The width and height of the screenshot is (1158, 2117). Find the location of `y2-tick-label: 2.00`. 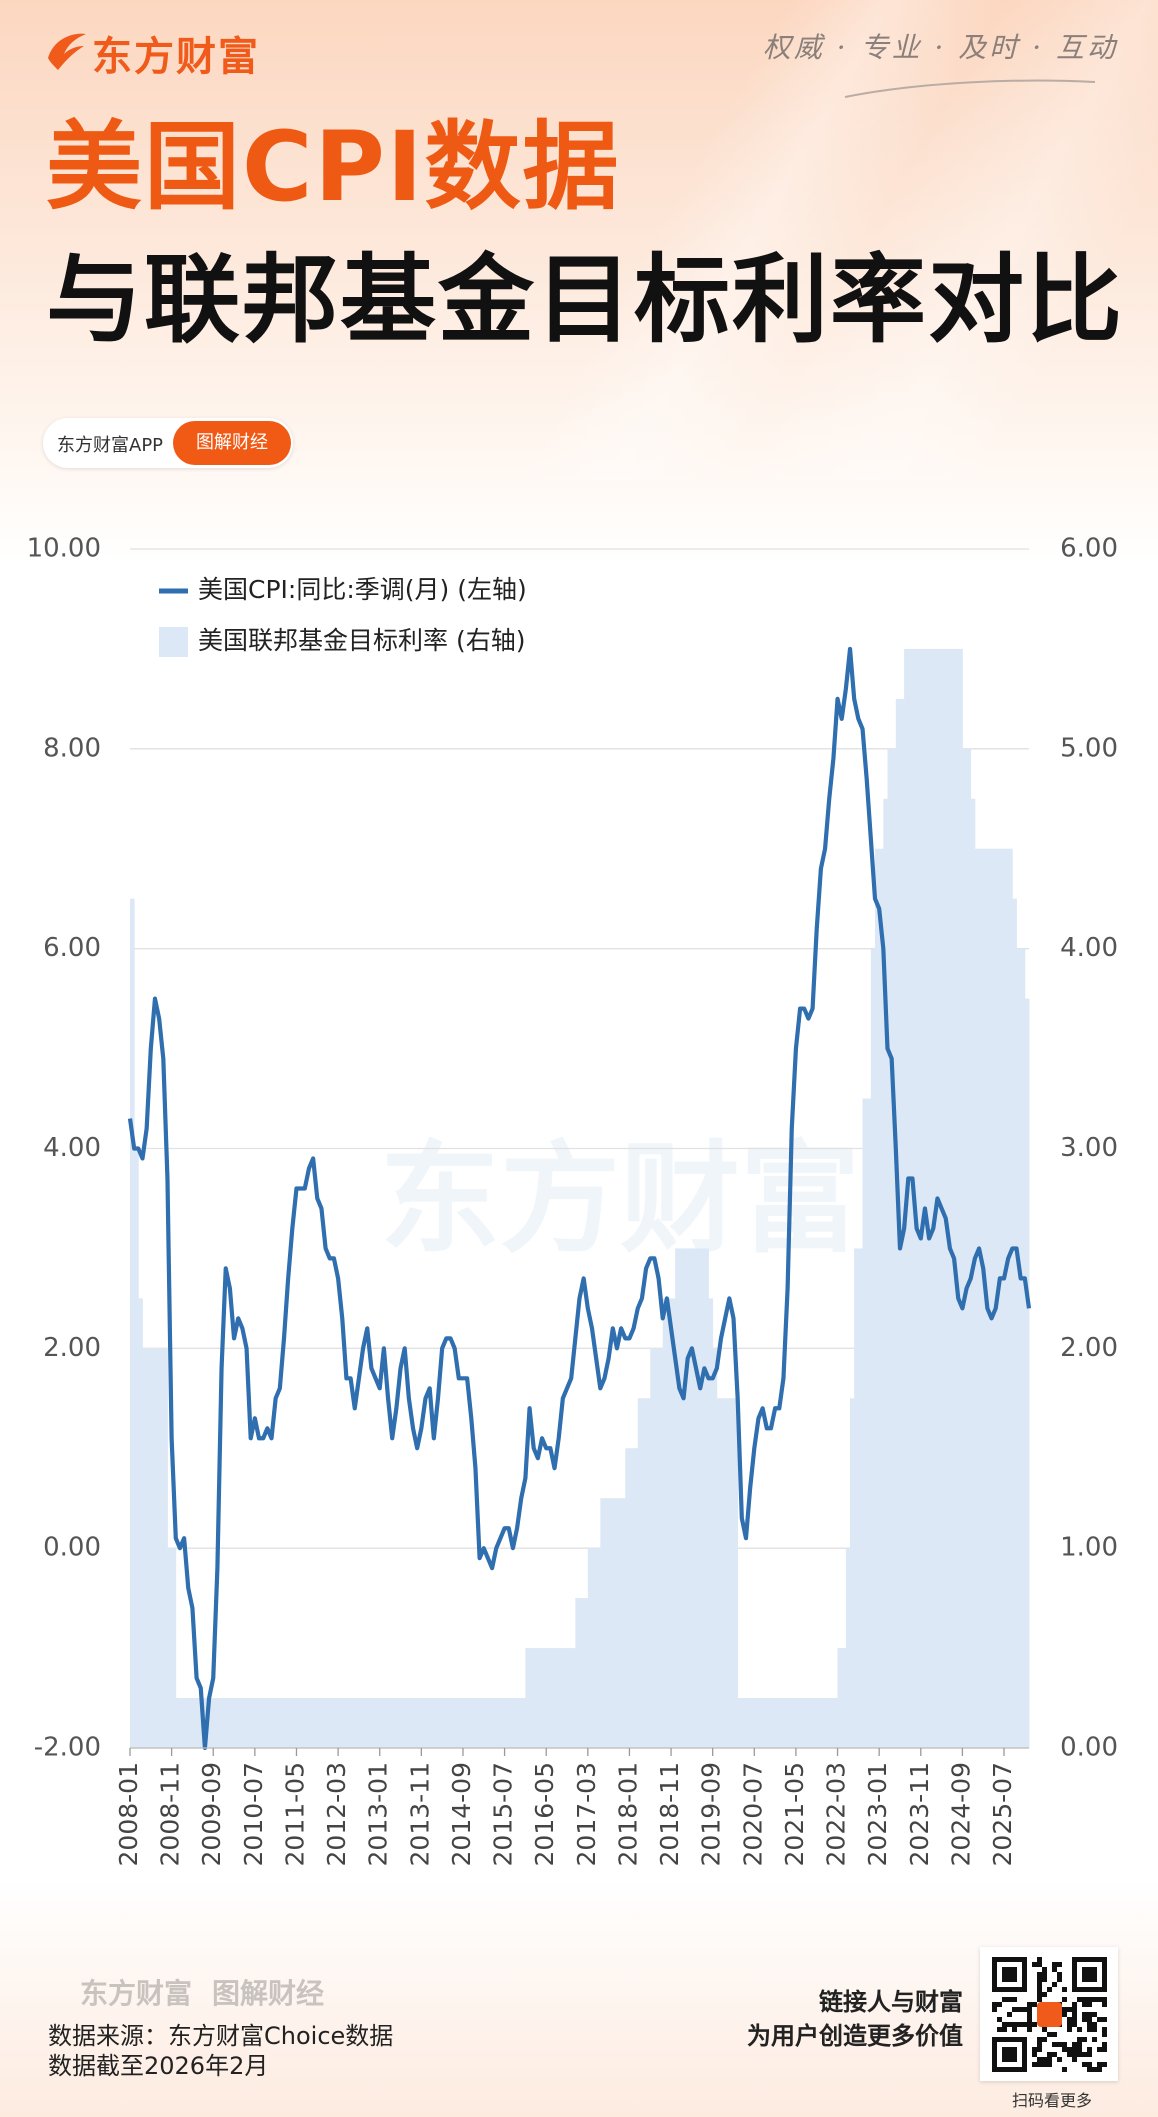

y2-tick-label: 2.00 is located at coordinates (1089, 1348).